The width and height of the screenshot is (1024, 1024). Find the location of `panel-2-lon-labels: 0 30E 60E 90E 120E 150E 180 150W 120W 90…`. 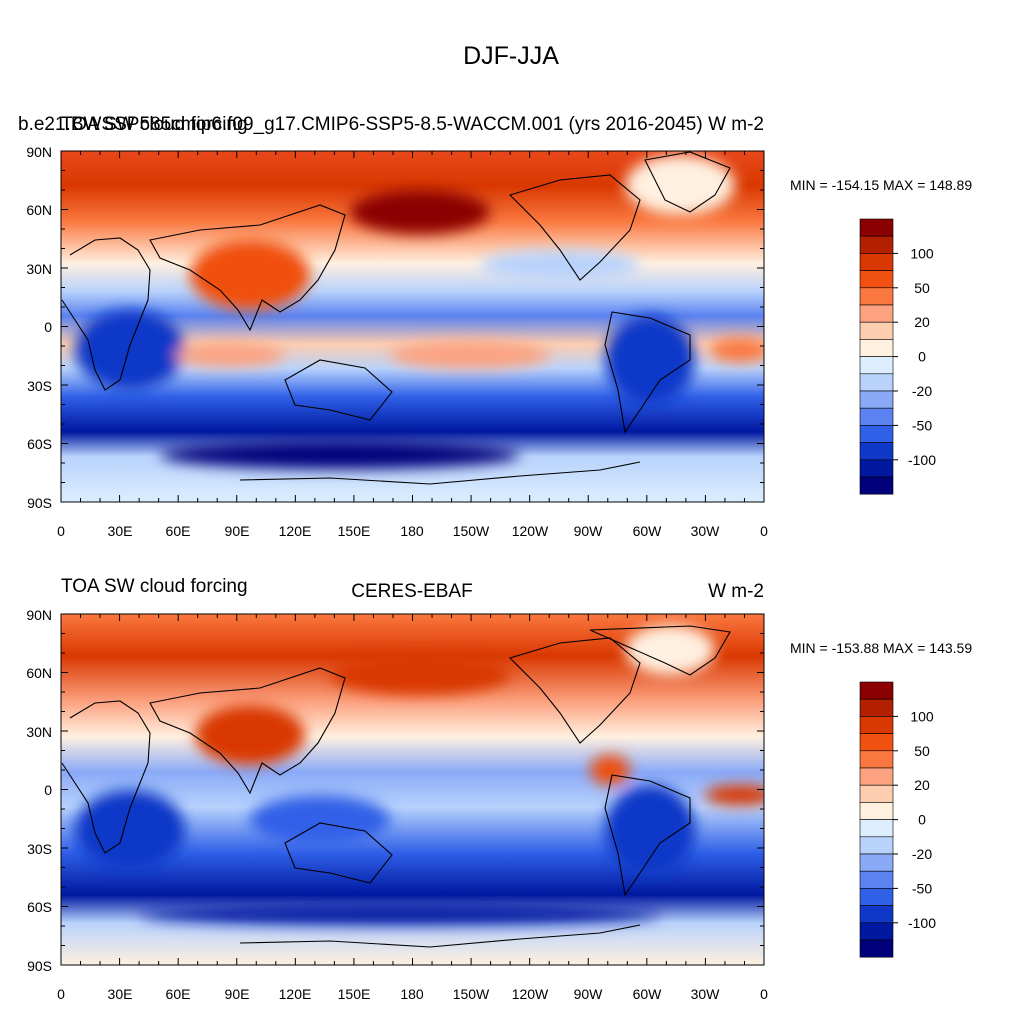

panel-2-lon-labels: 0 30E 60E 90E 120E 150E 180 150W 120W 90… is located at coordinates (412, 994).